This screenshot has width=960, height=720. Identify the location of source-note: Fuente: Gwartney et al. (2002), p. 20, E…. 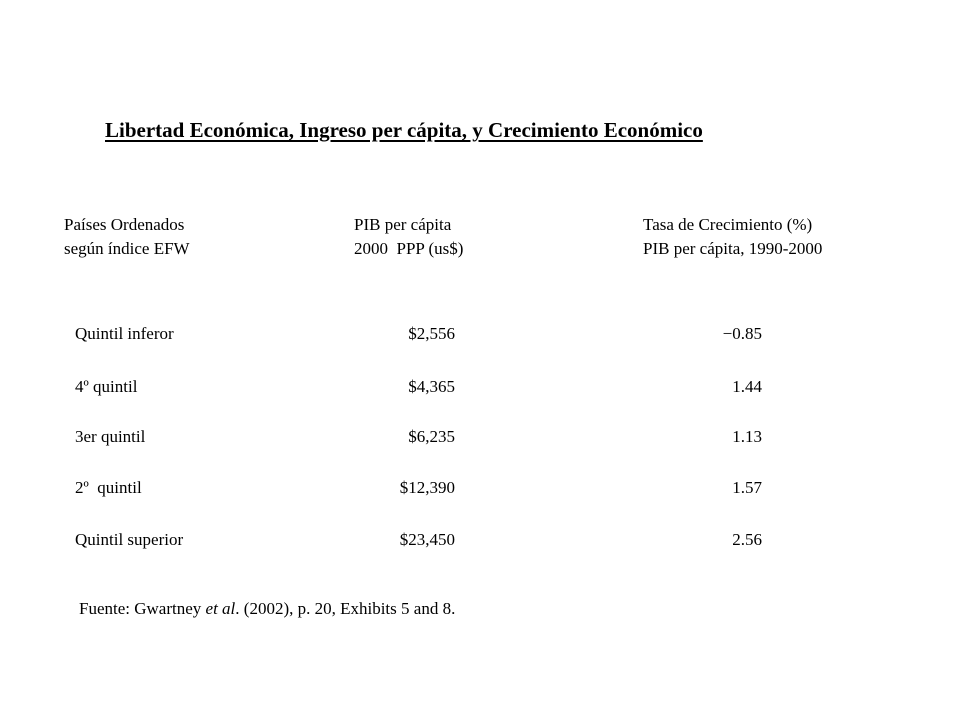
(267, 609).